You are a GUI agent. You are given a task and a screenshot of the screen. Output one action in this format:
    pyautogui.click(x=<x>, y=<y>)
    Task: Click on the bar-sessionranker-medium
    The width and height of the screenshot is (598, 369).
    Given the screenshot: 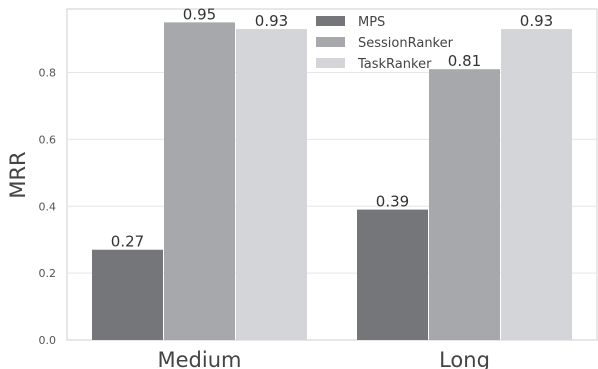 What is the action you would take?
    pyautogui.click(x=199, y=181)
    